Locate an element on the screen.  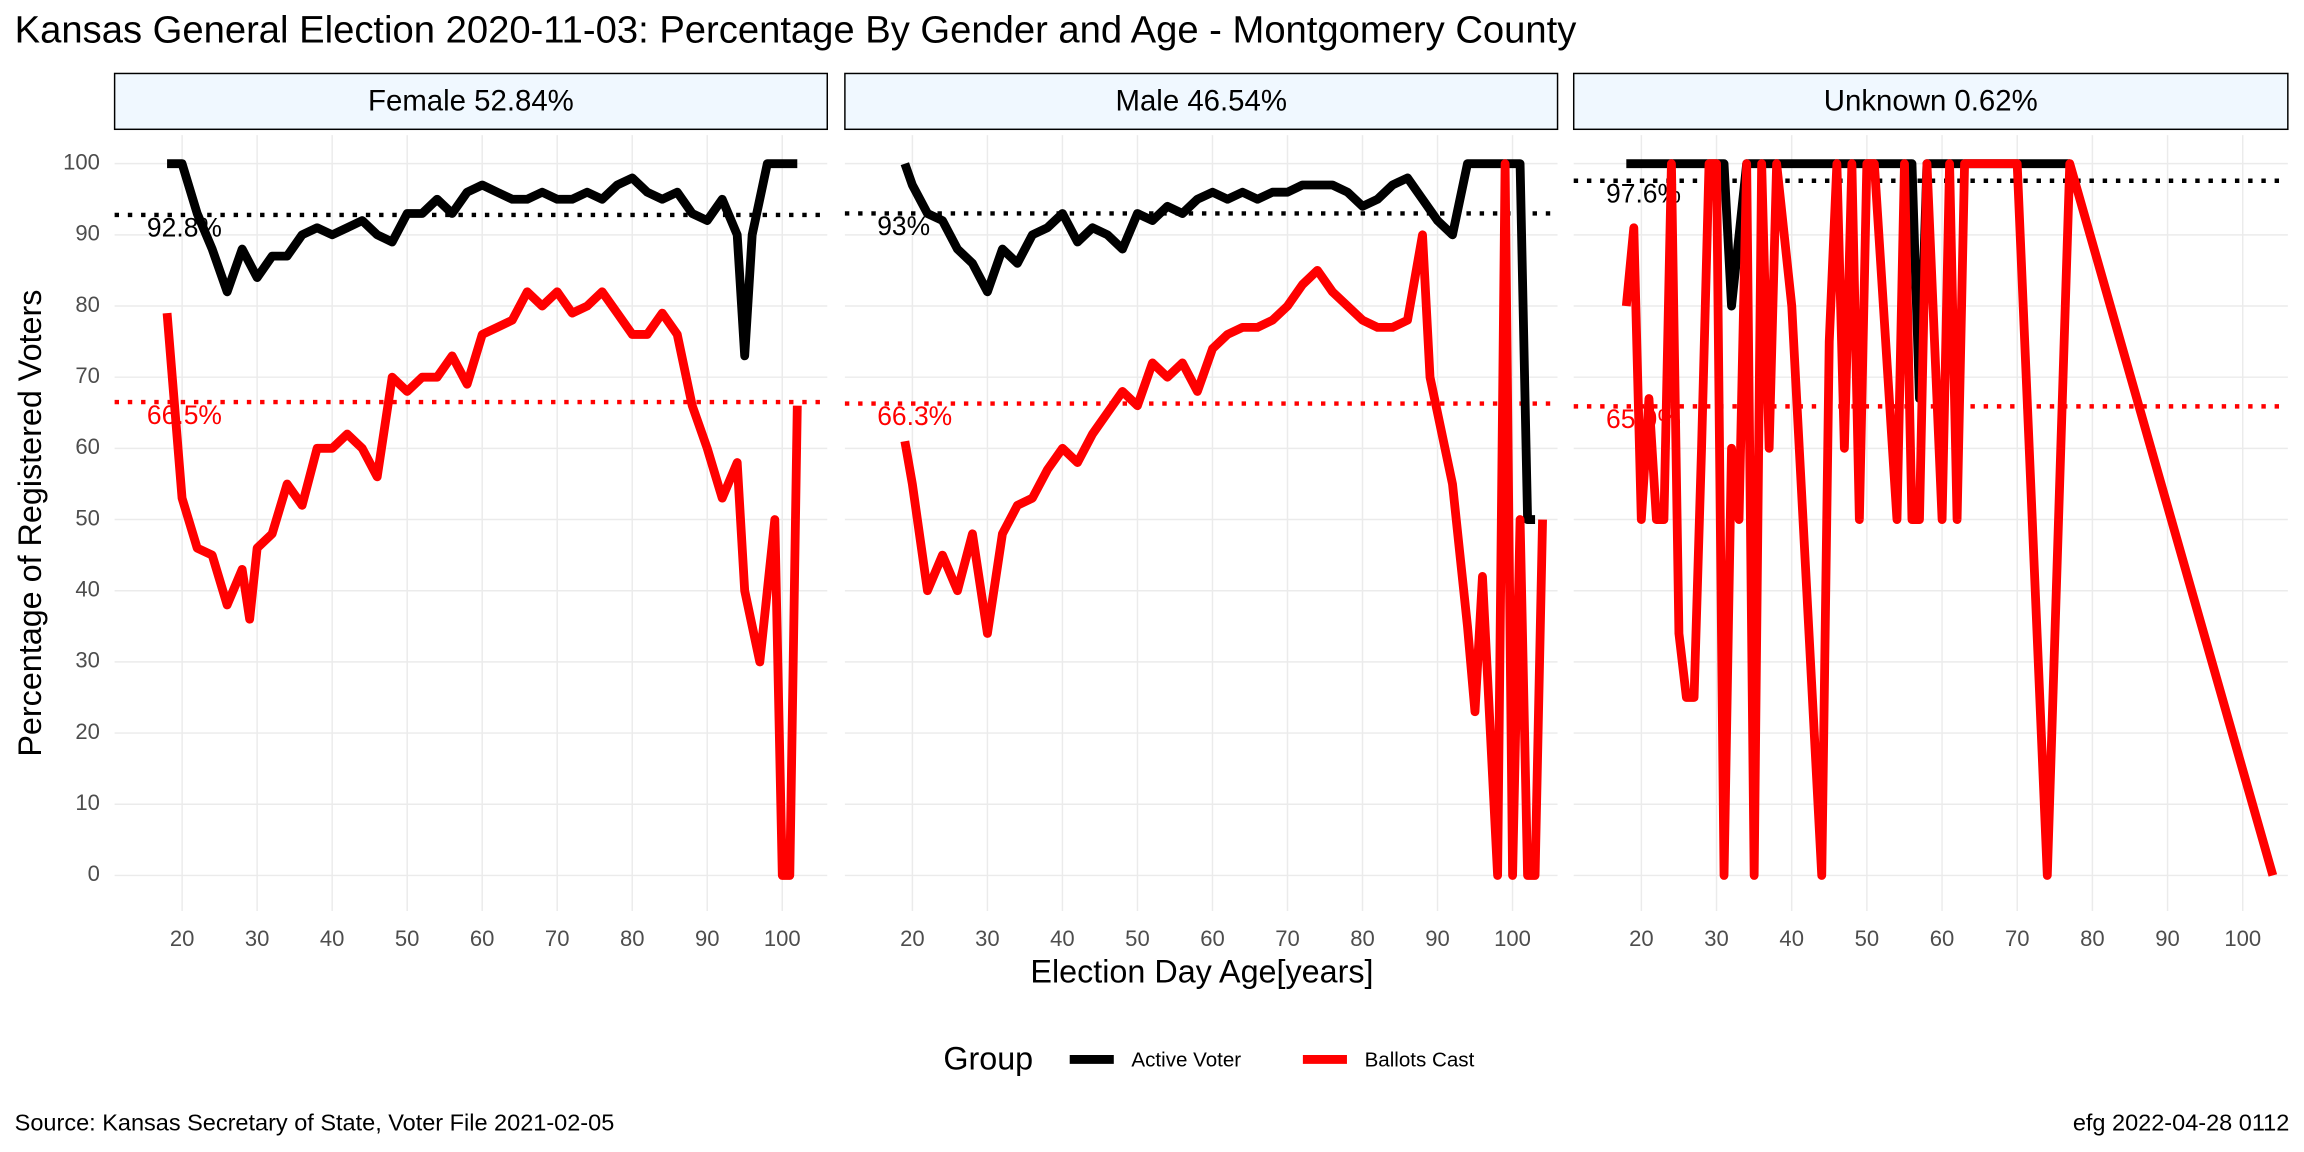
reference-label: 93% is located at coordinates (903, 226).